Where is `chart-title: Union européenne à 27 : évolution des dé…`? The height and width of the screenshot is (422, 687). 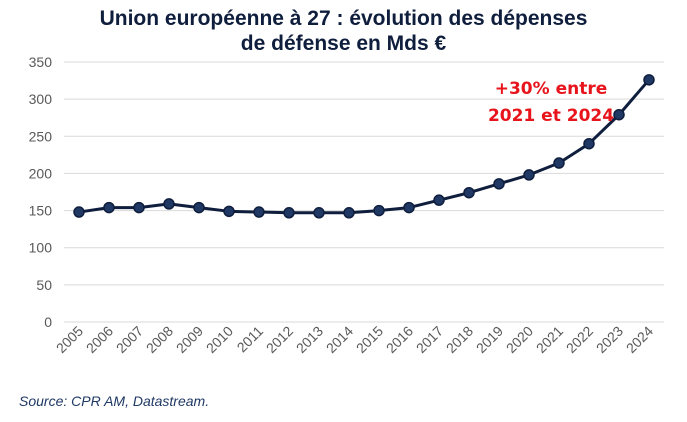 chart-title: Union européenne à 27 : évolution des dé… is located at coordinates (343, 31).